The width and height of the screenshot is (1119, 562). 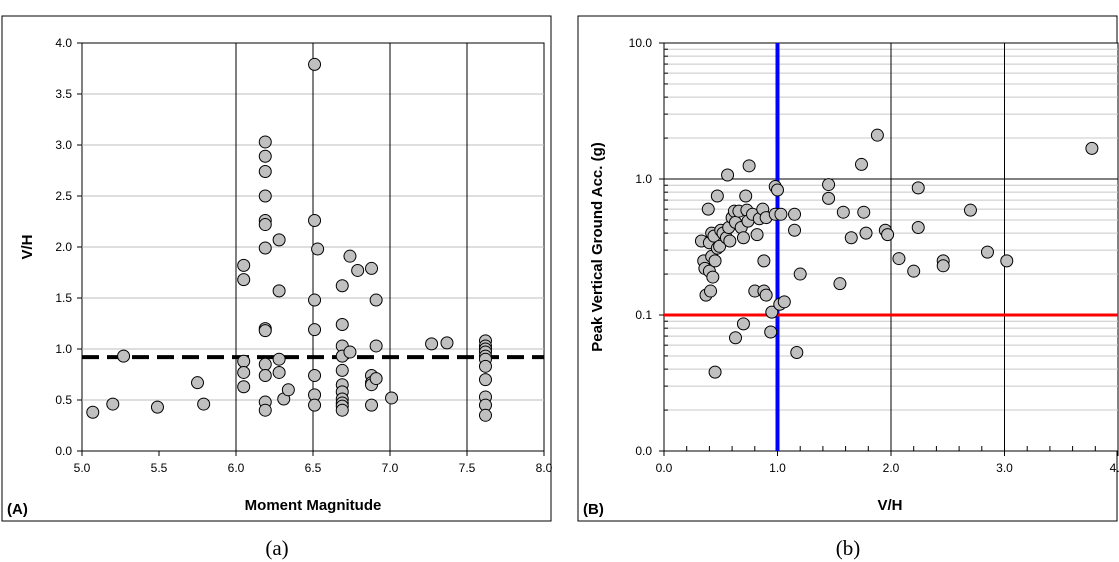 I want to click on panel-a-x-tick-label: 5.5, so click(x=159, y=468).